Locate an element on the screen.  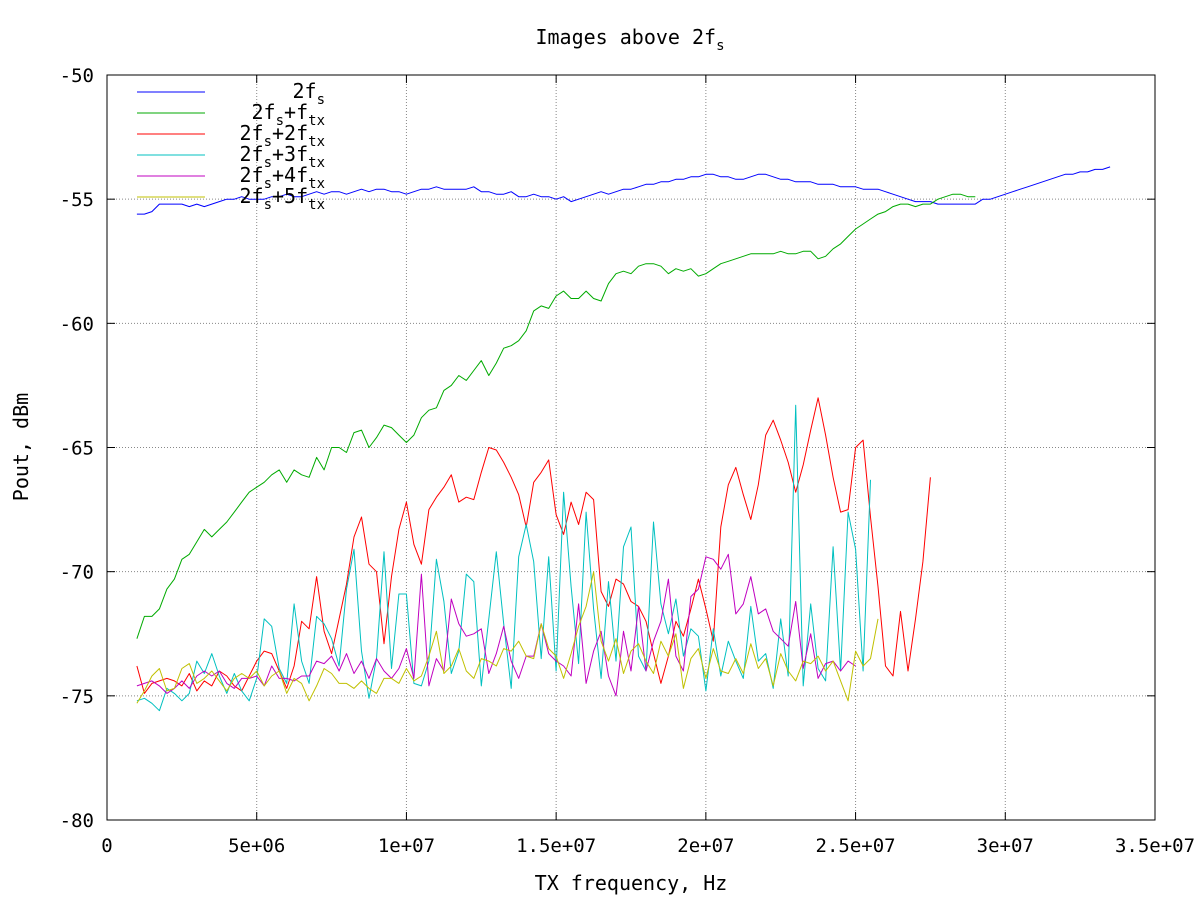
x-tick-label: 1e+07 is located at coordinates (406, 846).